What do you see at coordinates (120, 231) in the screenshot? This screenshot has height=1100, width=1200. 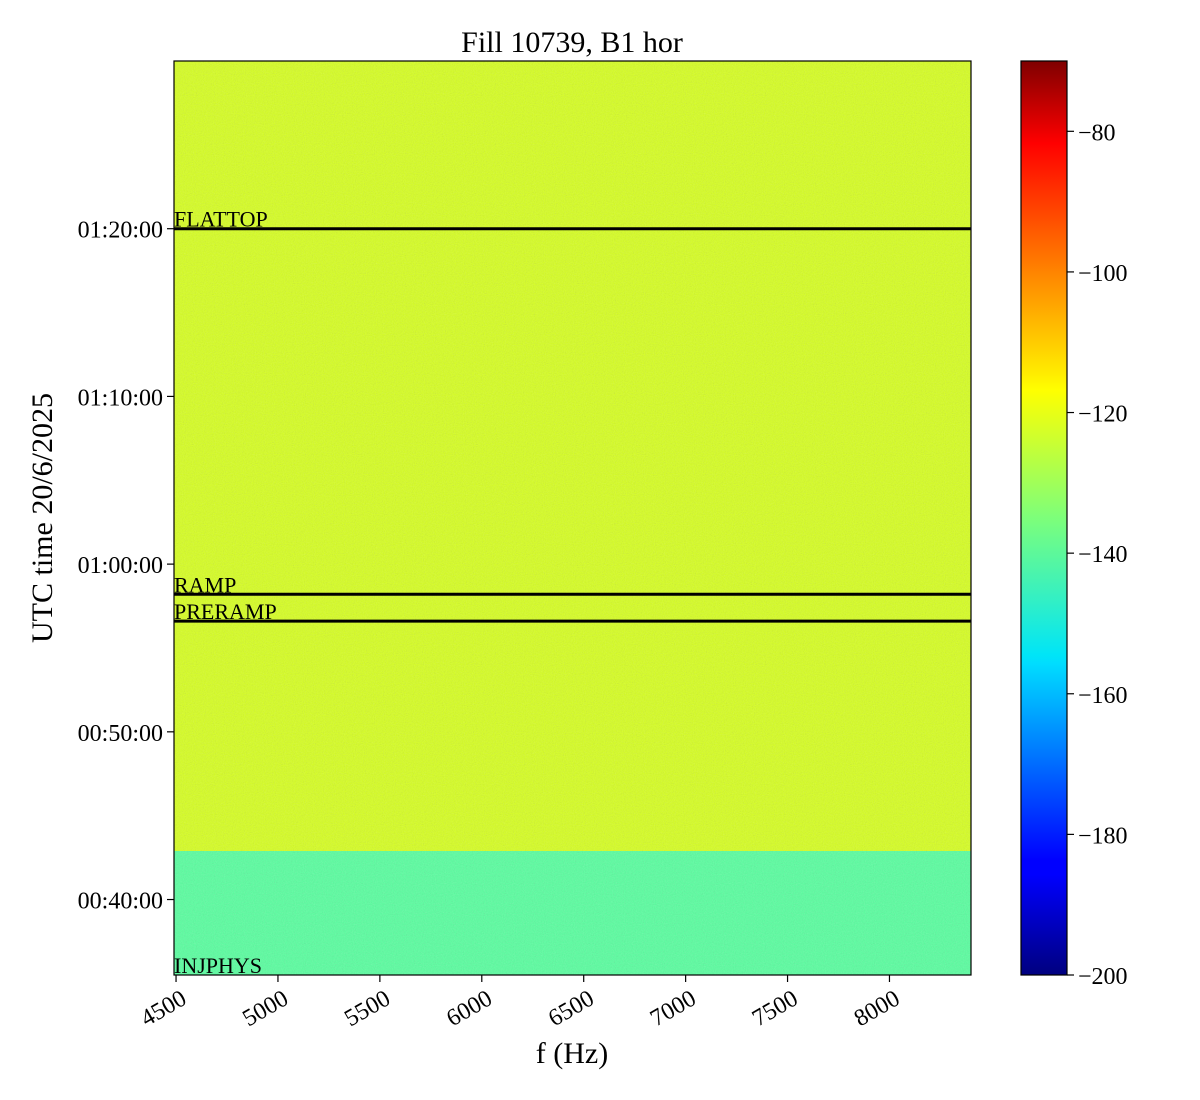 I see `y-tick-label: 01:20:00` at bounding box center [120, 231].